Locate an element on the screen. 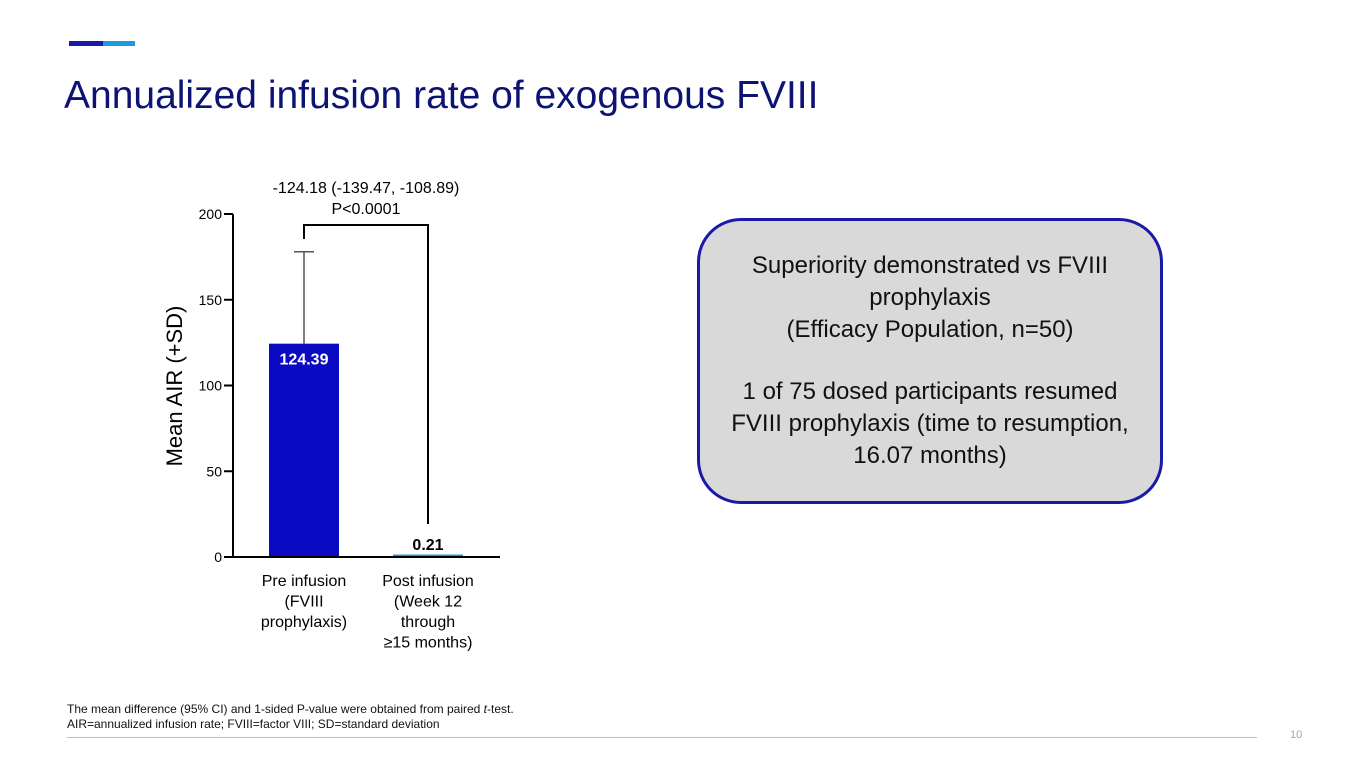 The height and width of the screenshot is (768, 1365). x-tick-label: Pre infusion is located at coordinates (304, 581).